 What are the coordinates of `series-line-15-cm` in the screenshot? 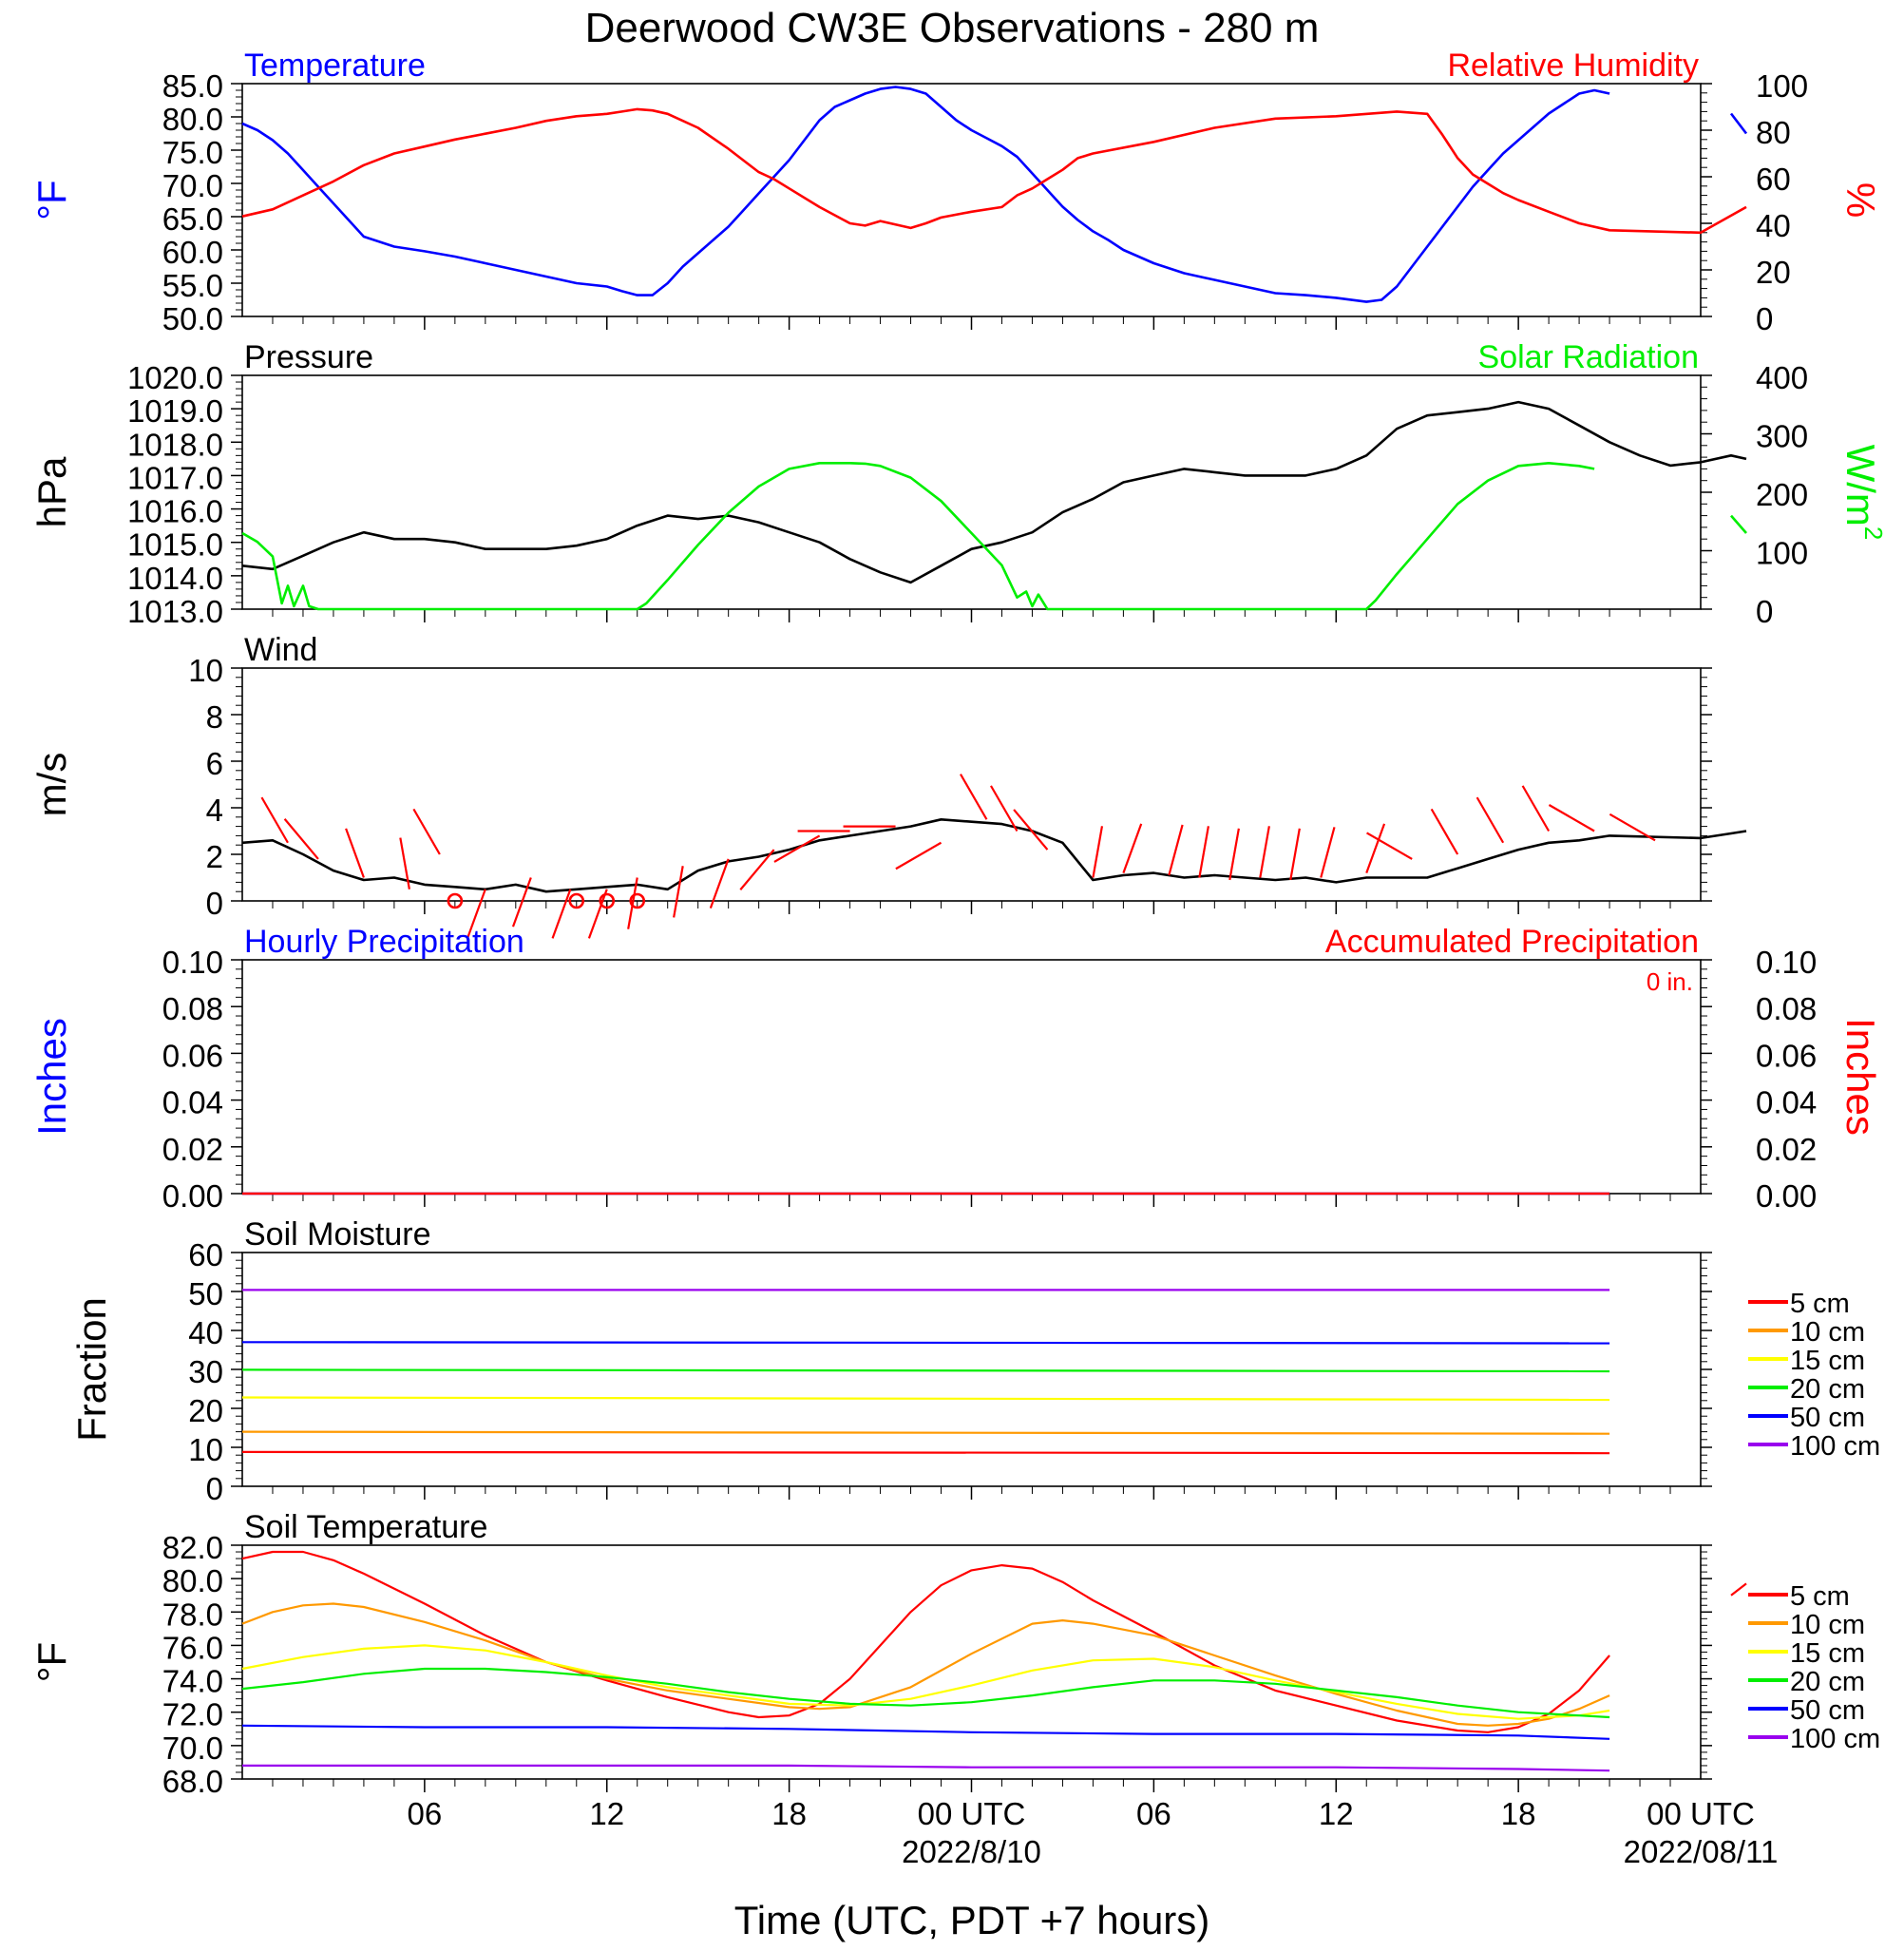 It's located at (926, 1399).